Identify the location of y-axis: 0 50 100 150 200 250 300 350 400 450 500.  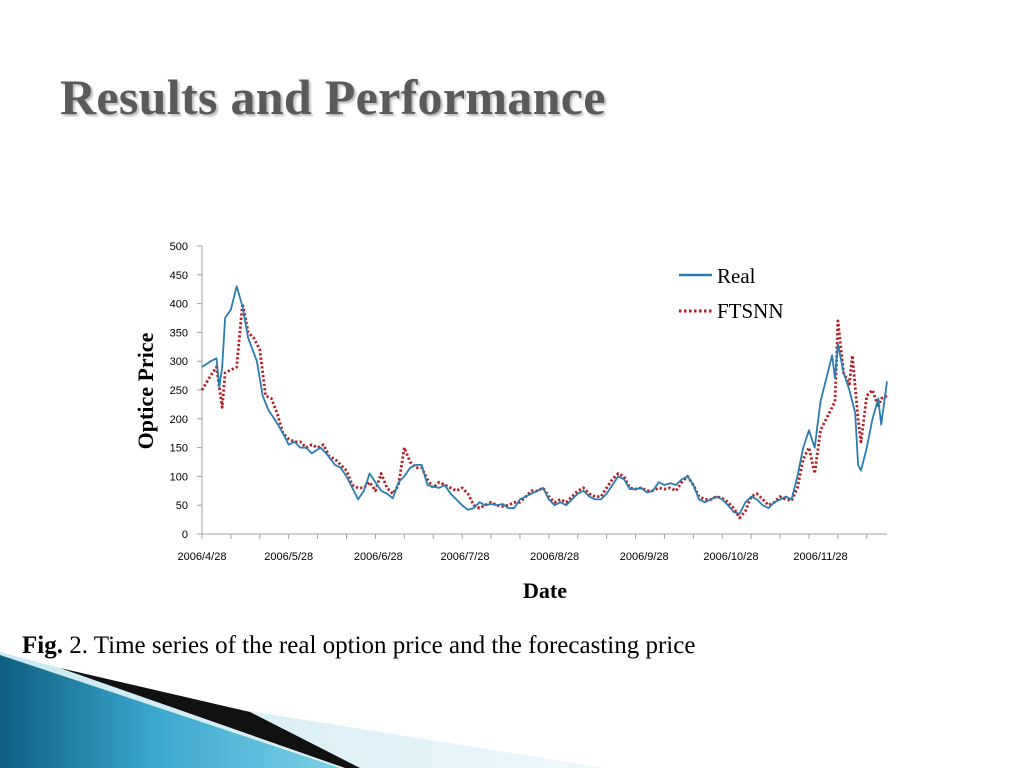
(186, 391).